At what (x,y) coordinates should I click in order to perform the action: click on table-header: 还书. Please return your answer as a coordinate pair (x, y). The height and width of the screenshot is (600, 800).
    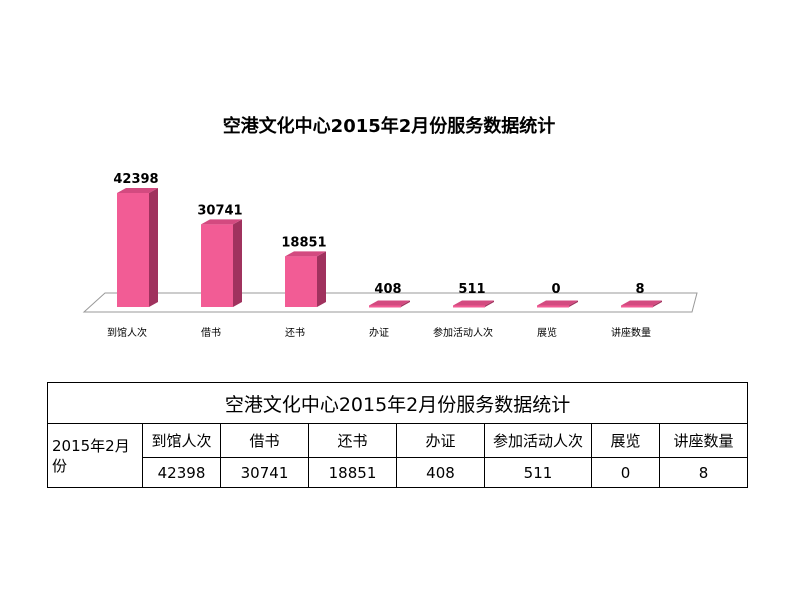
    Looking at the image, I should click on (352, 440).